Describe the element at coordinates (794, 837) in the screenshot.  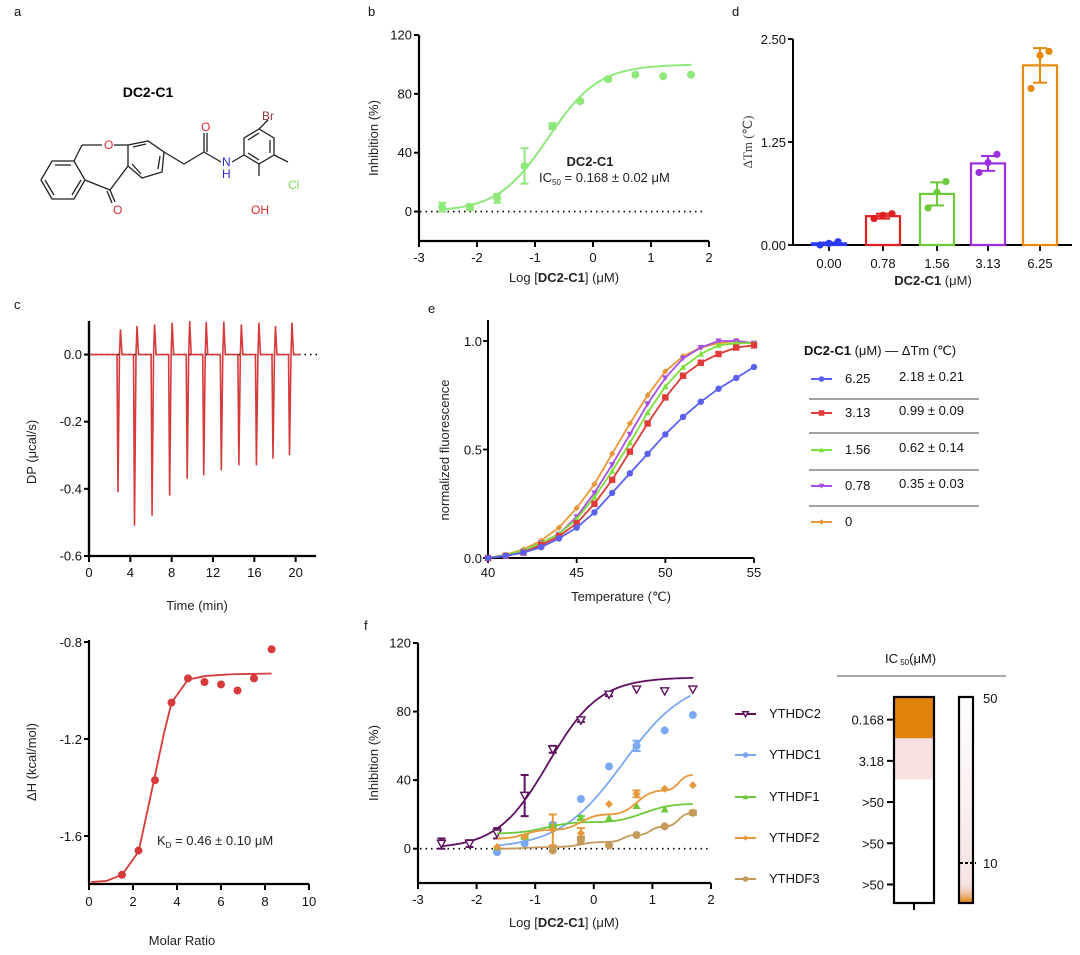
I see `legend-series-name: YTHDF2` at that location.